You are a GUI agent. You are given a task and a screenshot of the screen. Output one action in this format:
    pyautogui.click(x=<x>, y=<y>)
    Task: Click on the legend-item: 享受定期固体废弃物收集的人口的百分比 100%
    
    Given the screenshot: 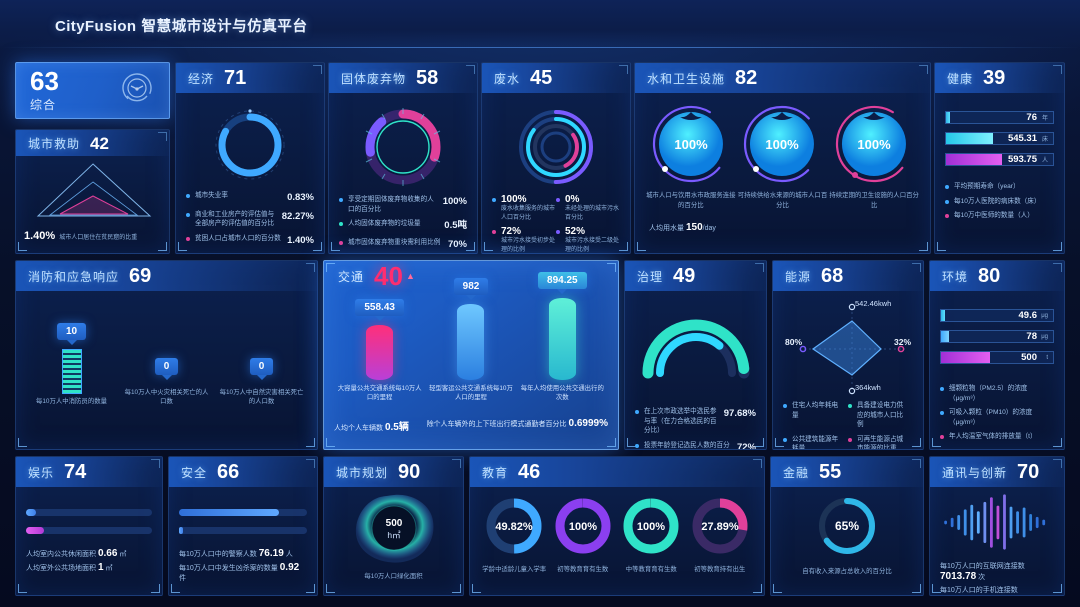 What is the action you would take?
    pyautogui.click(x=403, y=204)
    